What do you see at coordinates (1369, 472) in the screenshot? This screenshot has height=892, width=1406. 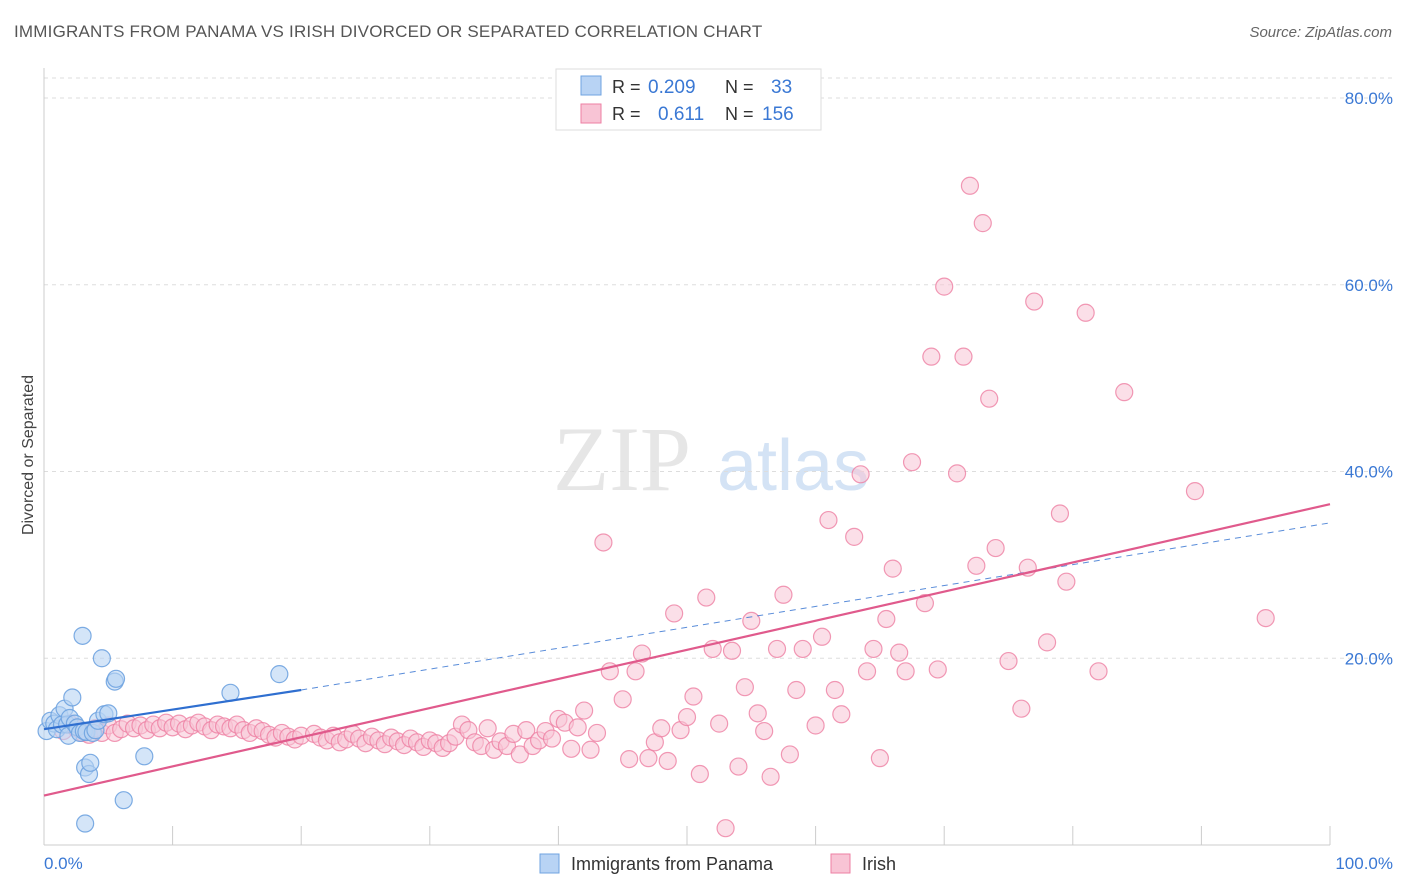 I see `y-tick-label-40: 40.0%` at bounding box center [1369, 472].